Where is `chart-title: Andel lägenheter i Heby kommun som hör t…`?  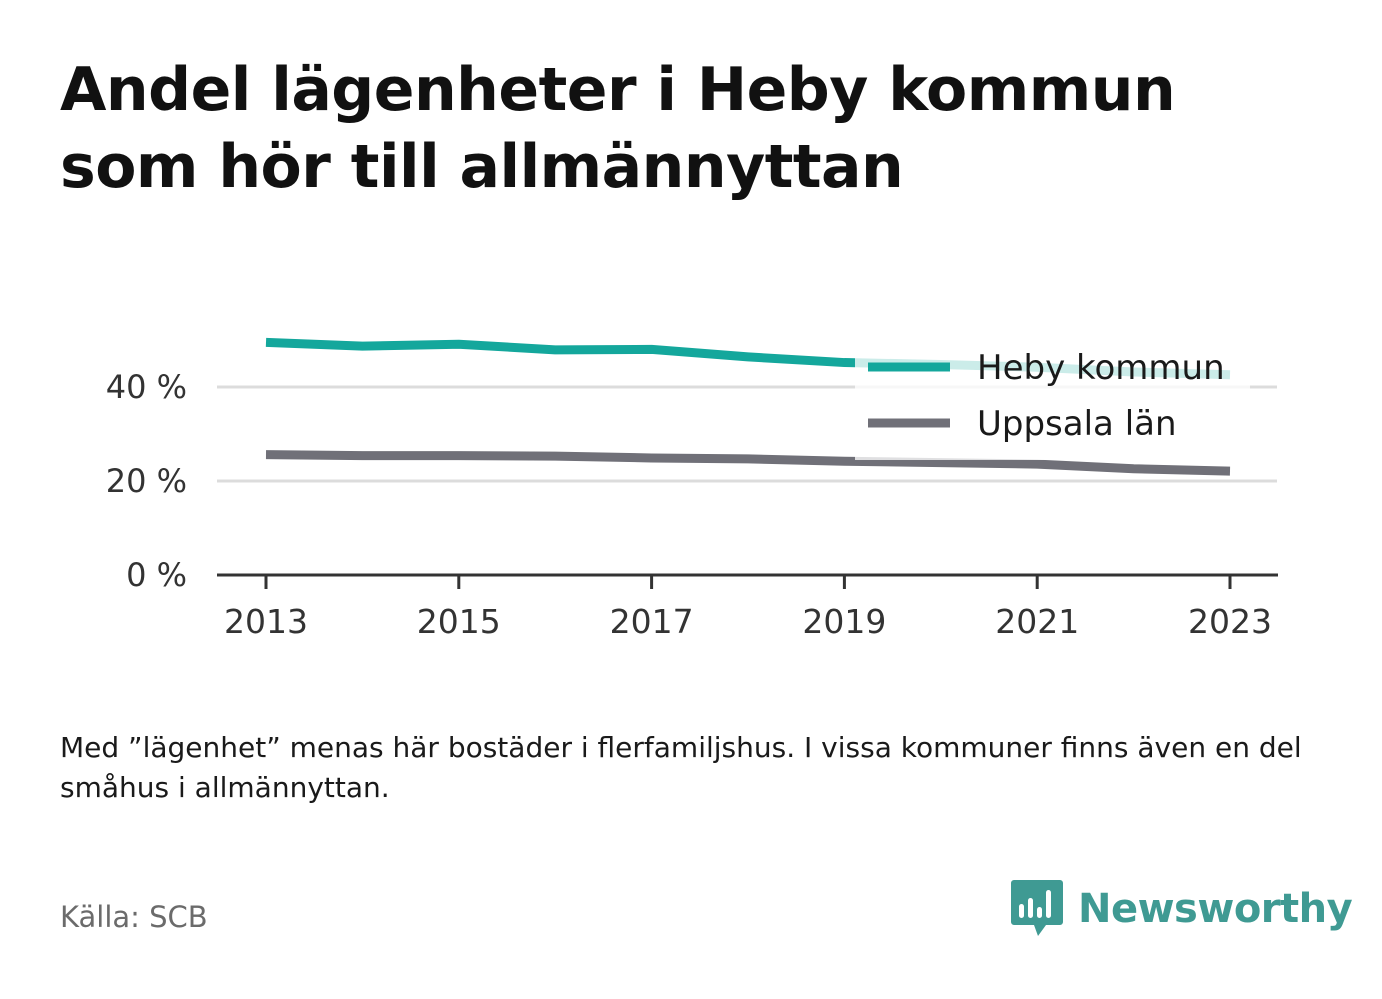
chart-title: Andel lägenheter i Heby kommun som hör t… is located at coordinates (618, 128).